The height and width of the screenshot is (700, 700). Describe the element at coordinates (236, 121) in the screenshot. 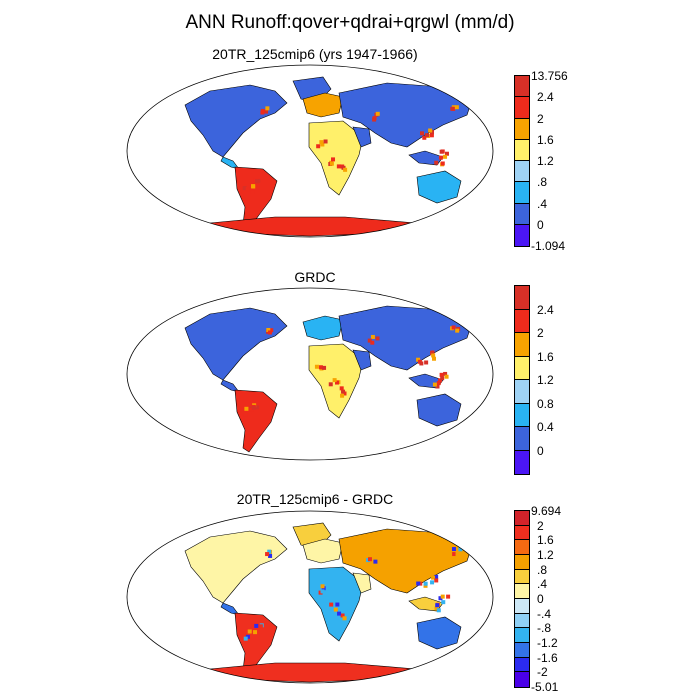

I see `north-america-landmass` at that location.